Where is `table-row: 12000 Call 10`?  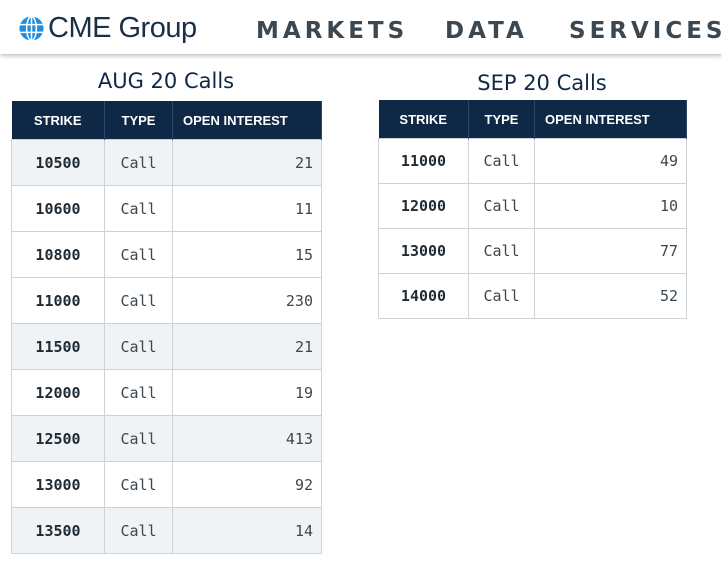 table-row: 12000 Call 10 is located at coordinates (532, 206).